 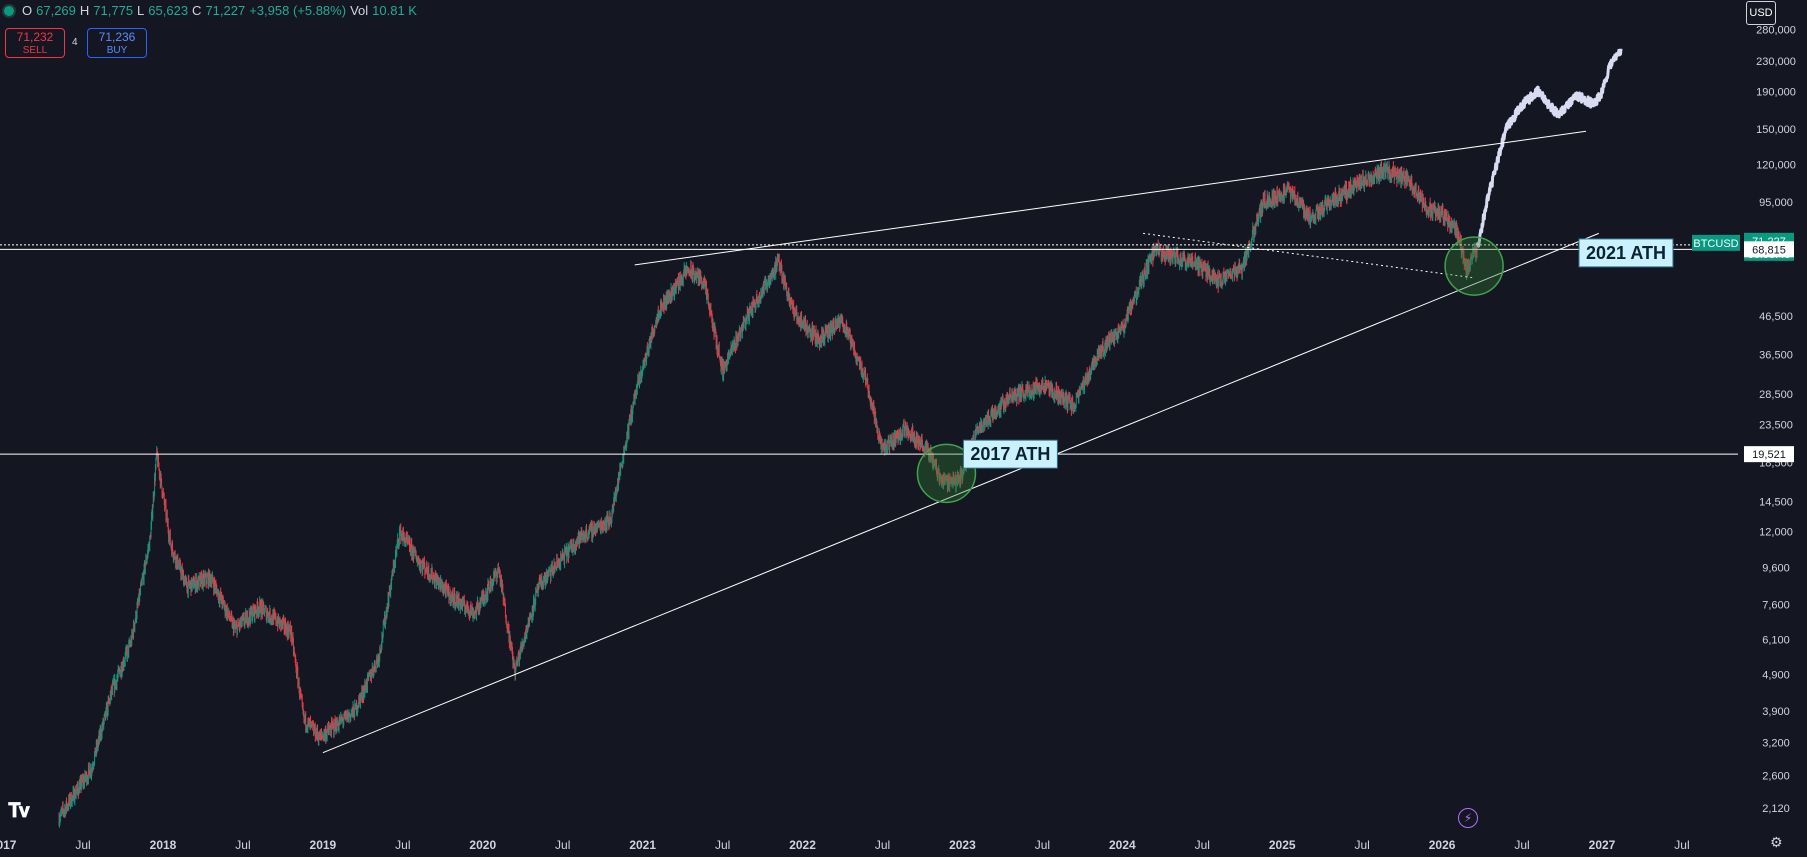 What do you see at coordinates (117, 50) in the screenshot?
I see `buy-label: BUY` at bounding box center [117, 50].